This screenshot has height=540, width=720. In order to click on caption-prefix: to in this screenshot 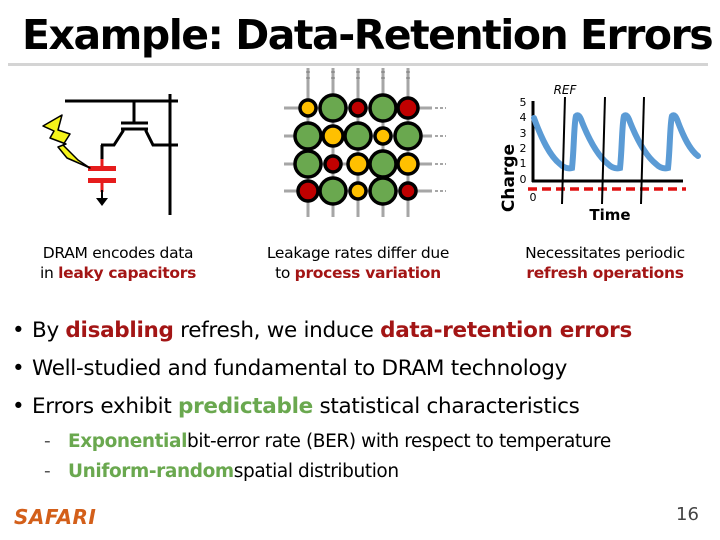, I will do `click(285, 273)`.